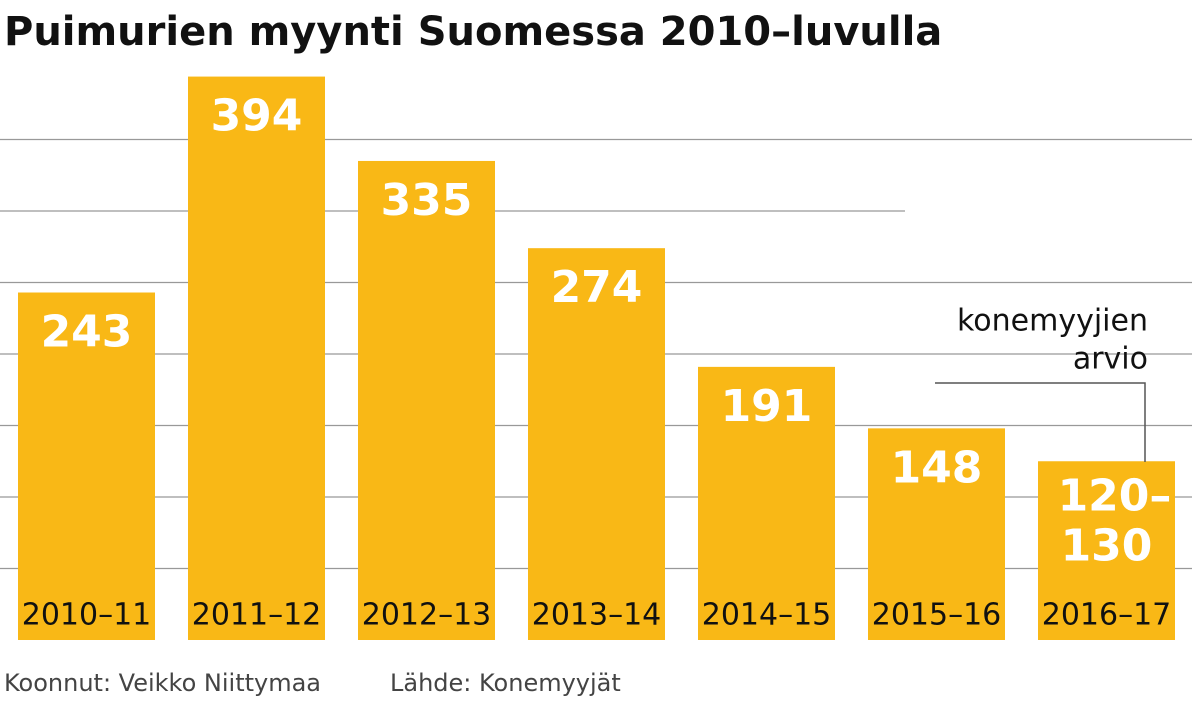  Describe the element at coordinates (87, 615) in the screenshot. I see `x-tick-label: 2010–11` at that location.